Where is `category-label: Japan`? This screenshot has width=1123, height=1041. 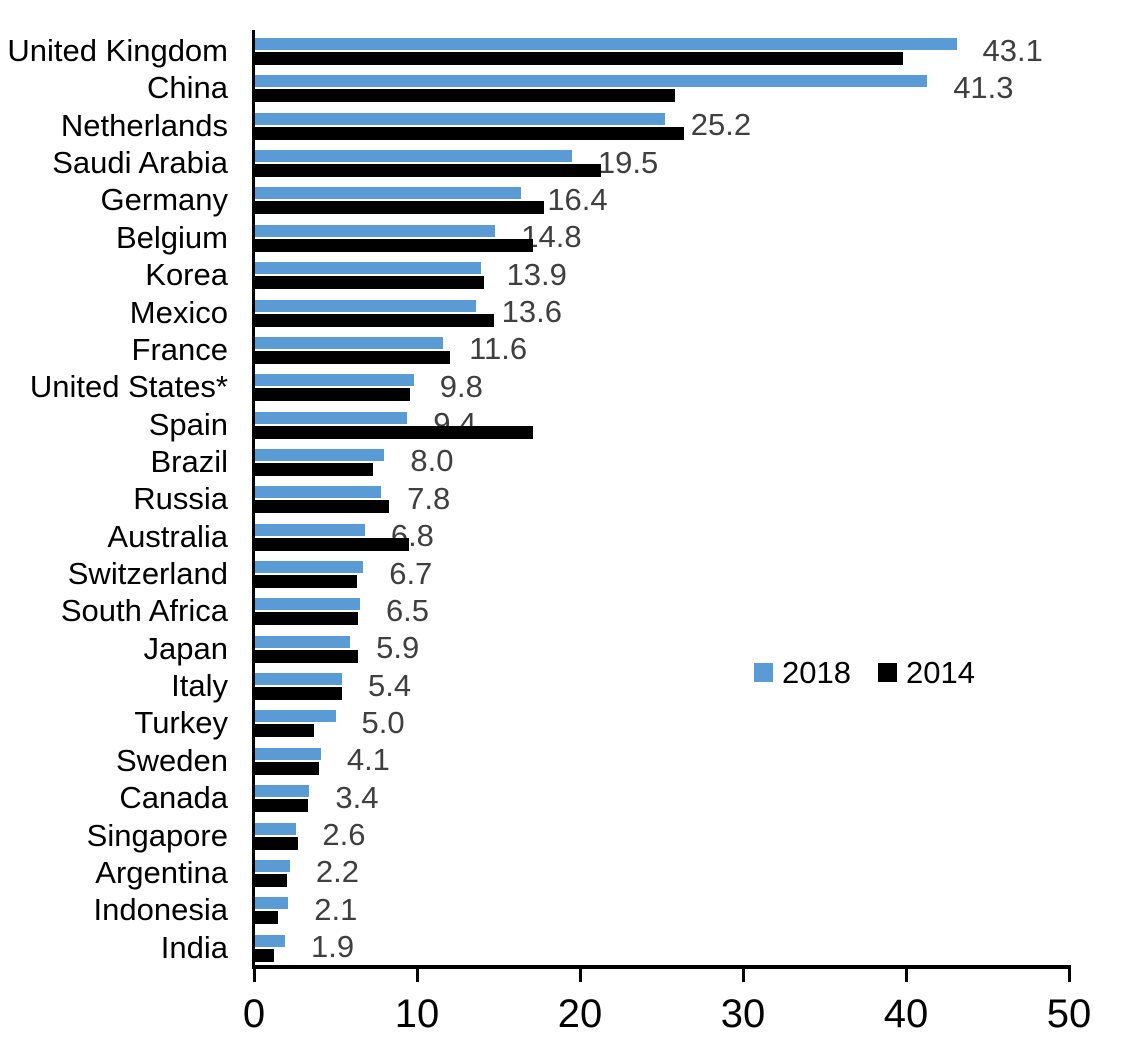
category-label: Japan is located at coordinates (185, 648).